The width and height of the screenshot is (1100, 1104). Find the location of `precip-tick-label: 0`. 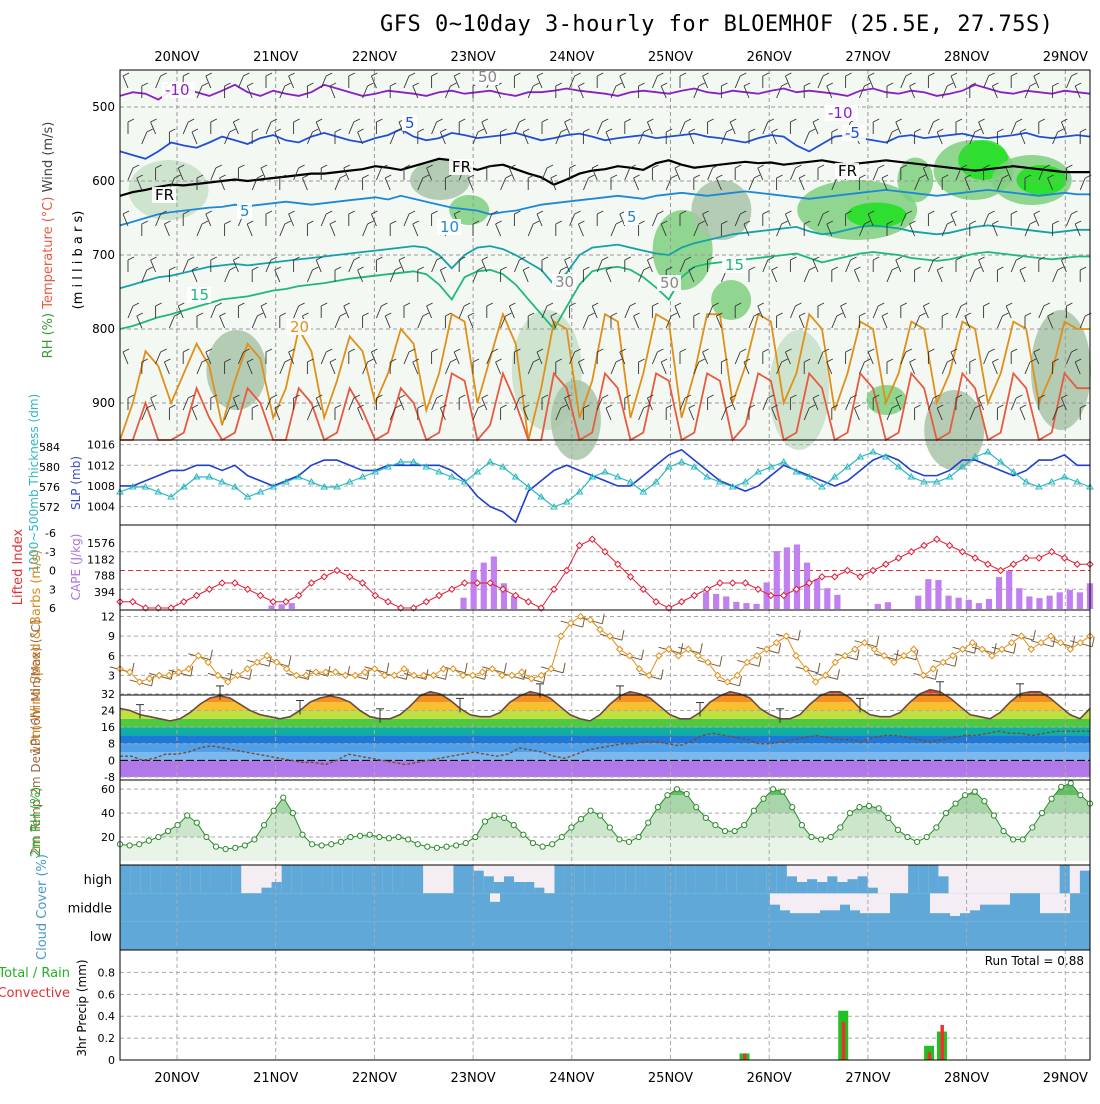

precip-tick-label: 0 is located at coordinates (111, 1060).